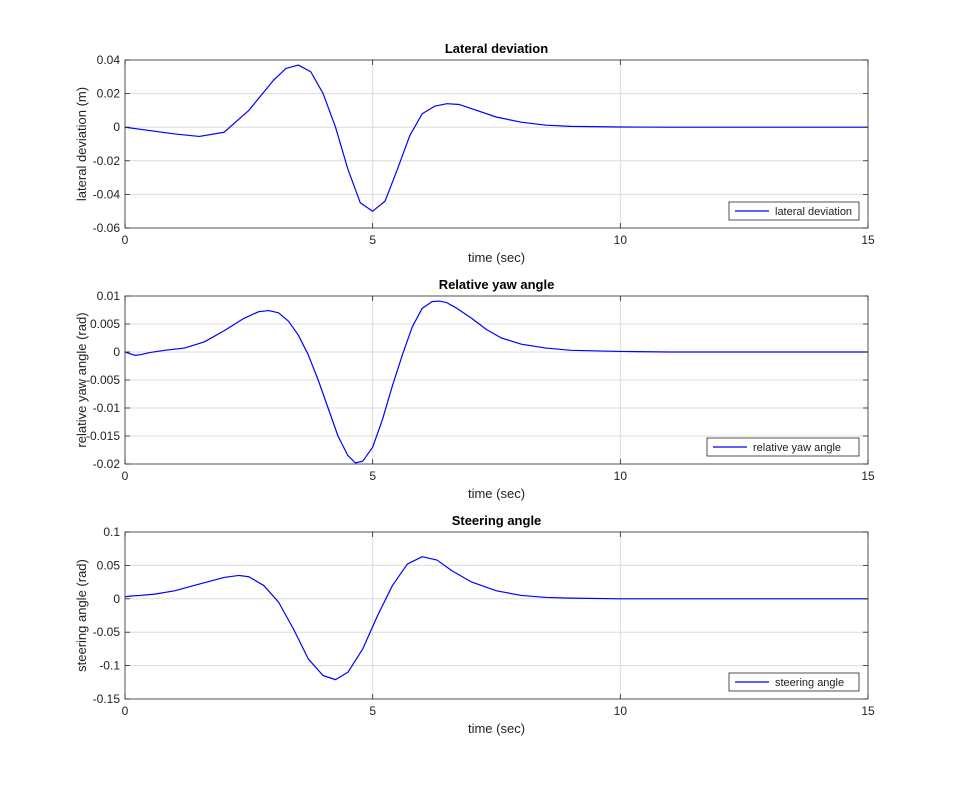 The image size is (960, 787). I want to click on y-tick-label: 0.01, so click(109, 296).